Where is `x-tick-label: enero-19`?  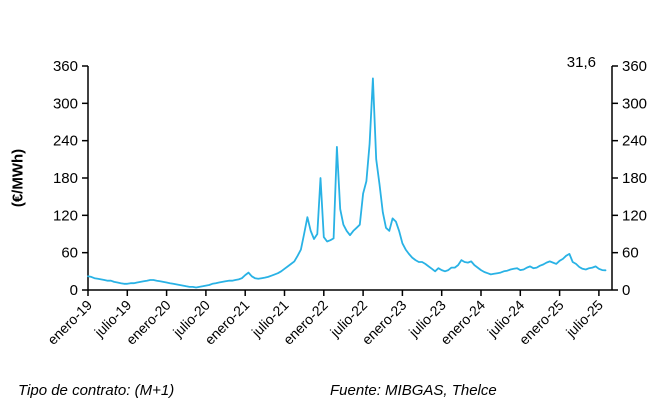
x-tick-label: enero-19 is located at coordinates (69, 322).